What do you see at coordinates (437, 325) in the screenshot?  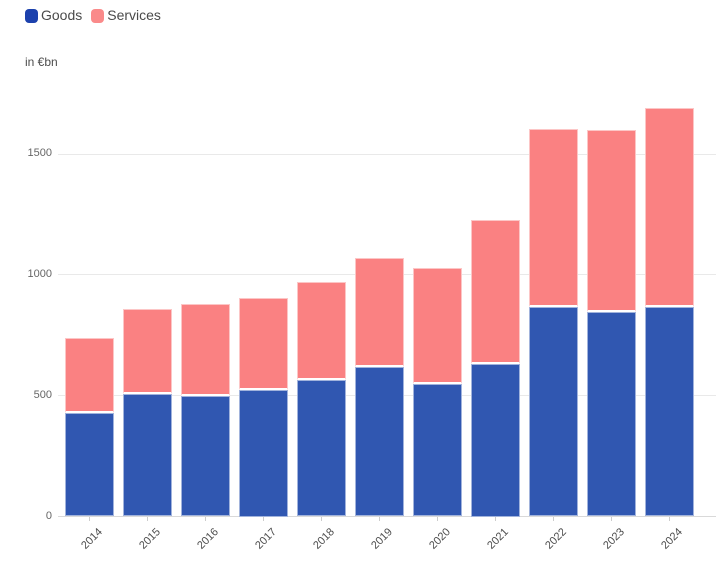 I see `bar-segment-services-2020` at bounding box center [437, 325].